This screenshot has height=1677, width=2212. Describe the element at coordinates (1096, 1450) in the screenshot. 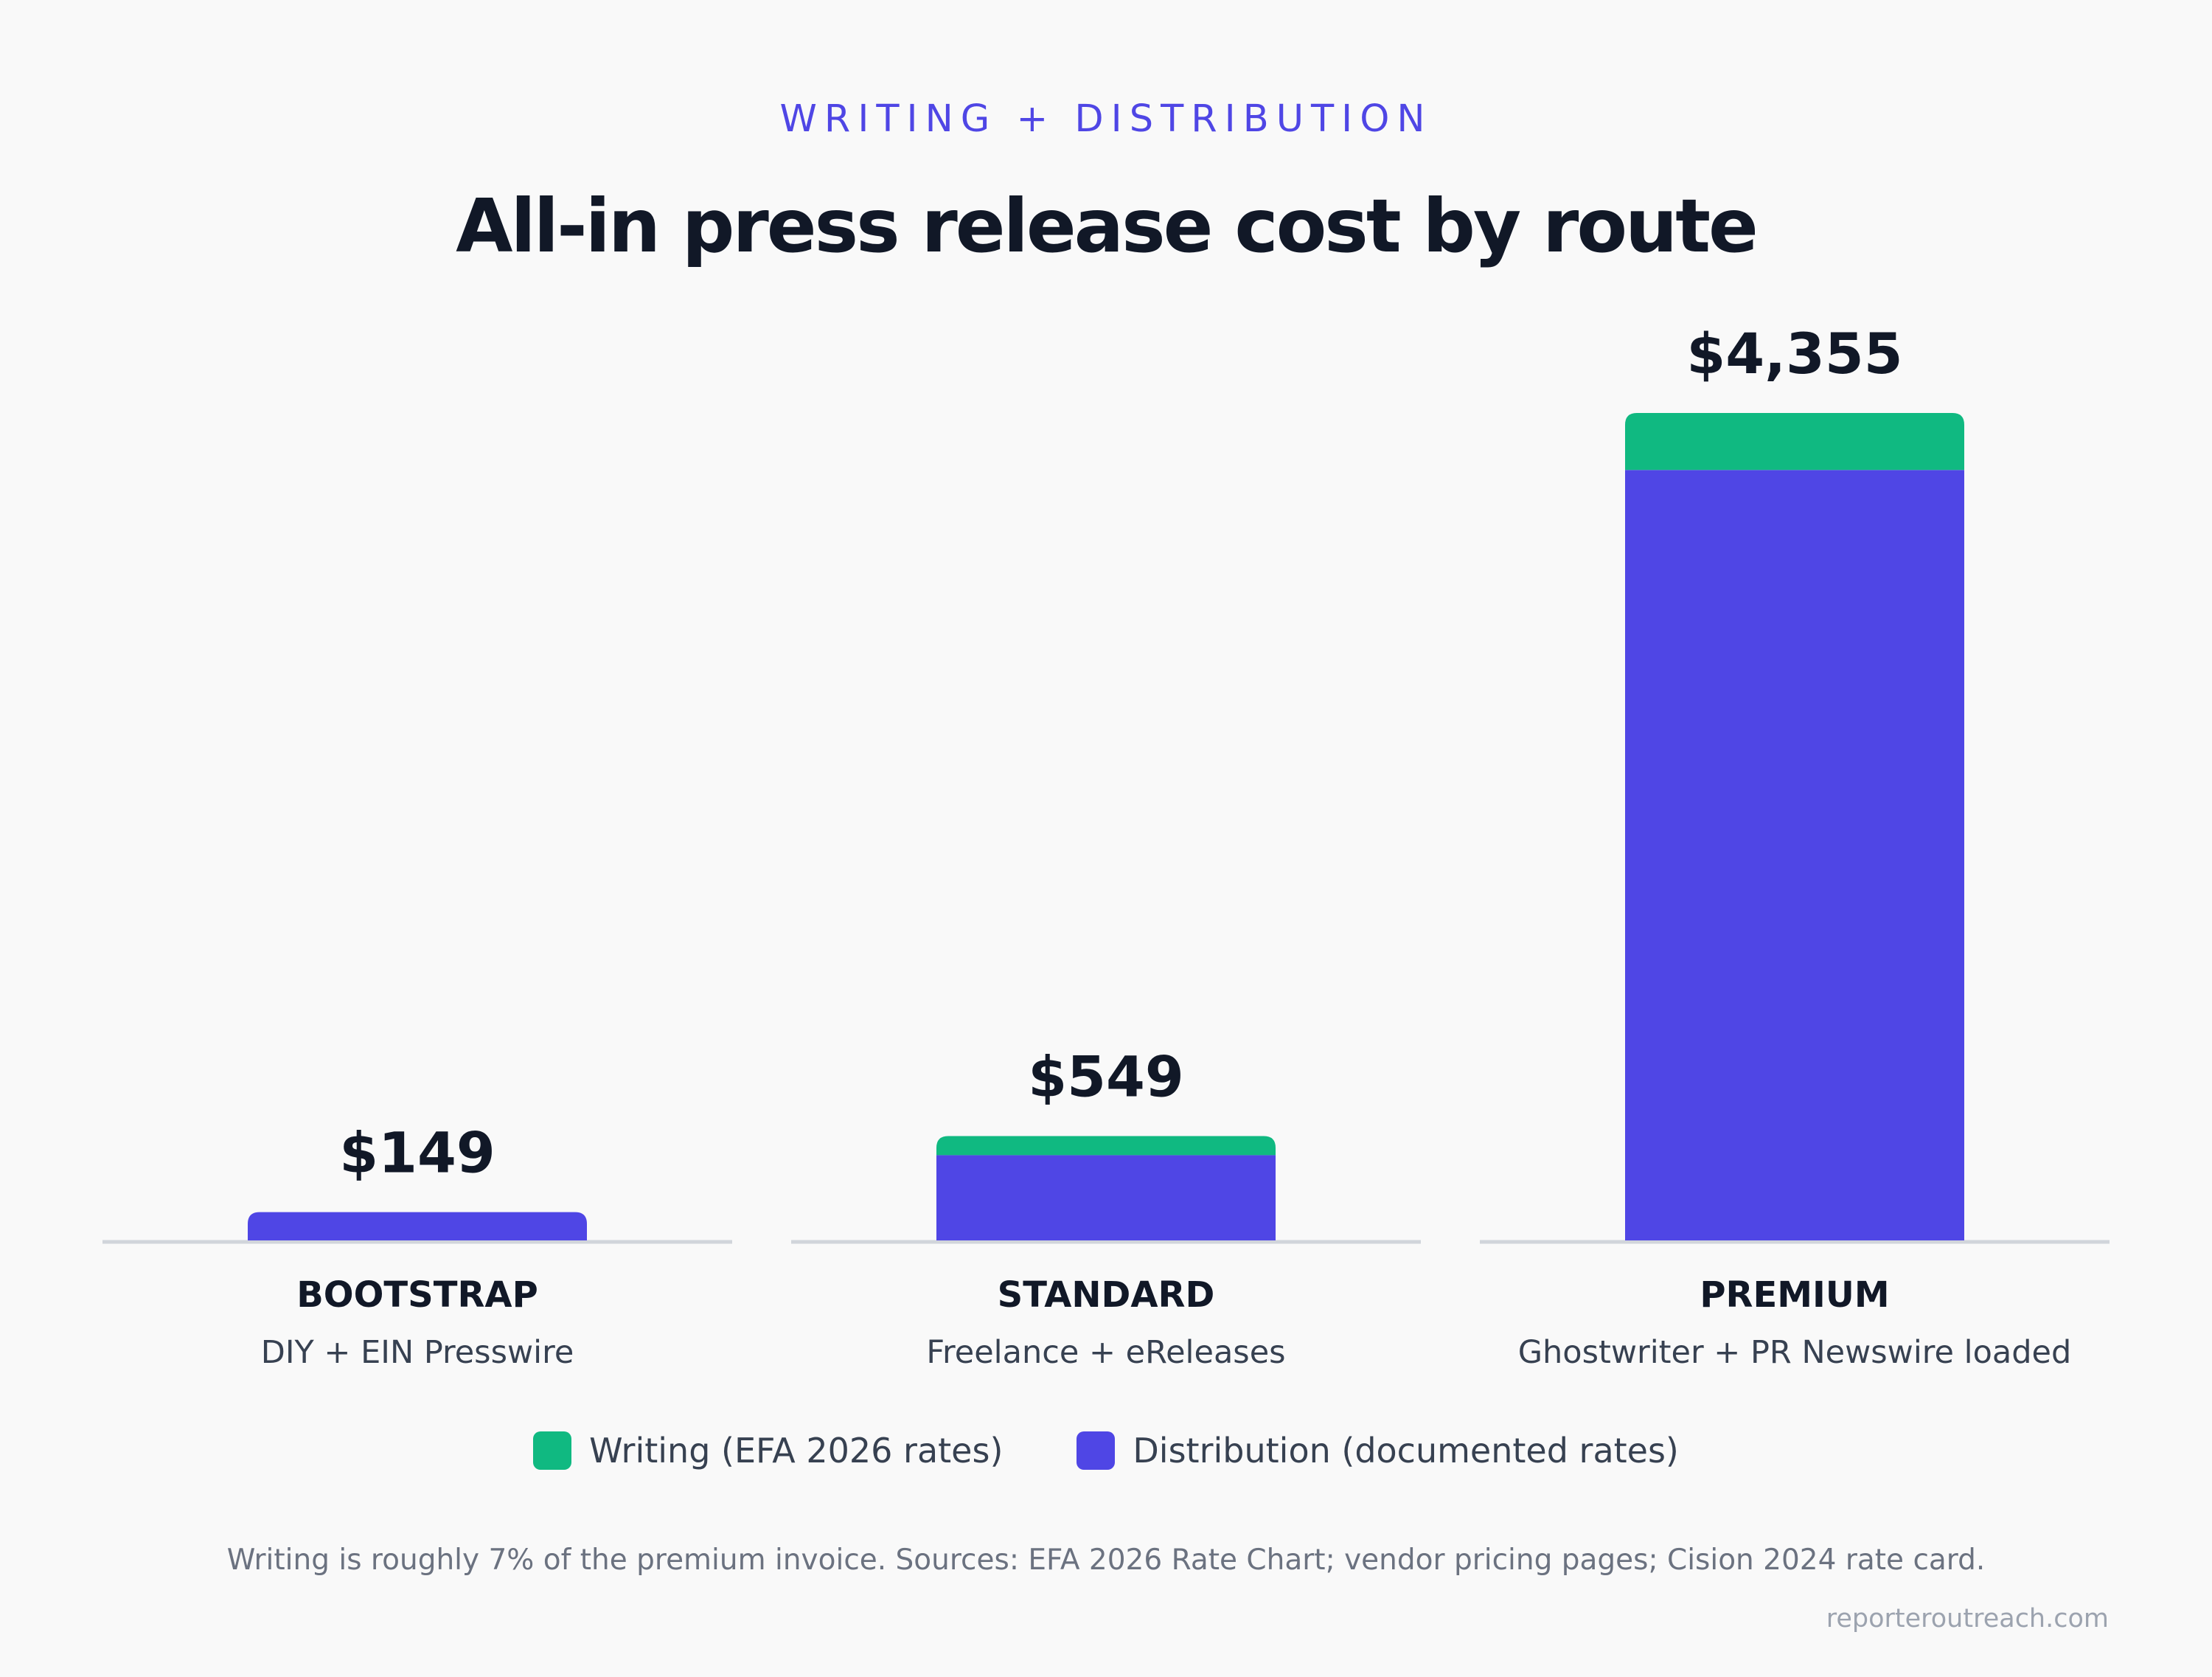

I see `legend-swatch-distribution` at that location.